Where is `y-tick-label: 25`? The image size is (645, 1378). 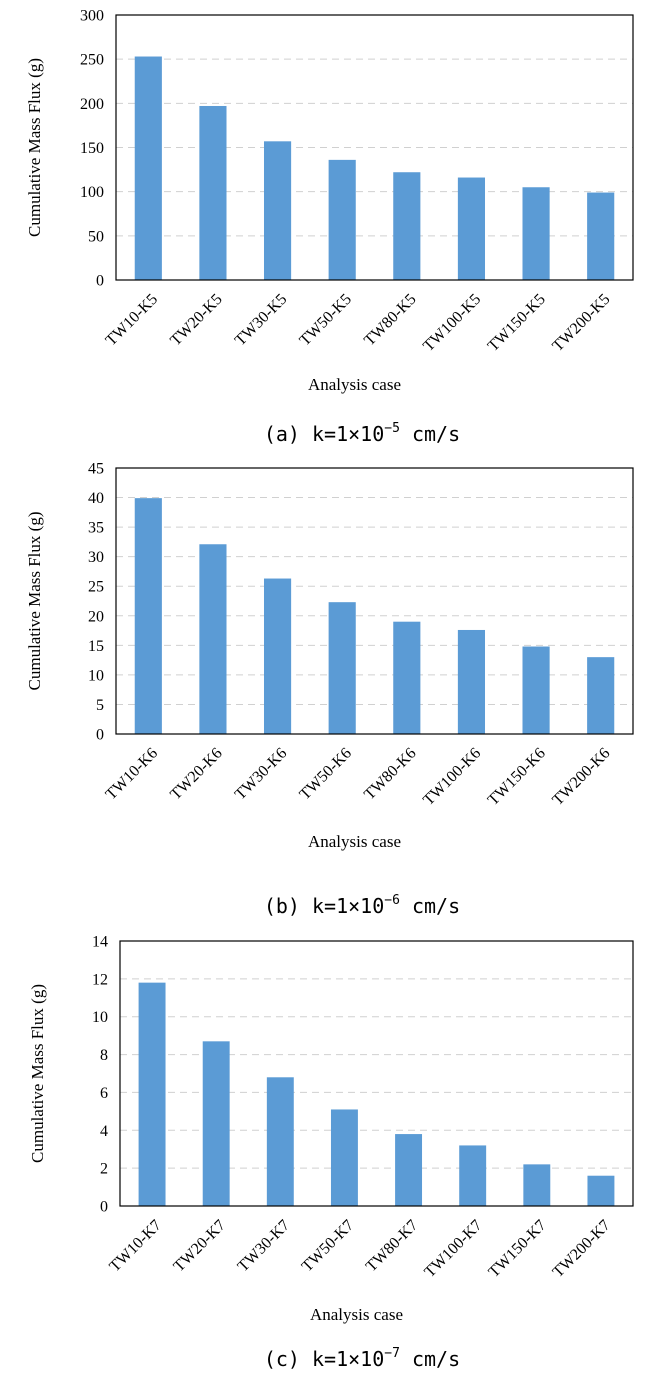
y-tick-label: 25 is located at coordinates (96, 587).